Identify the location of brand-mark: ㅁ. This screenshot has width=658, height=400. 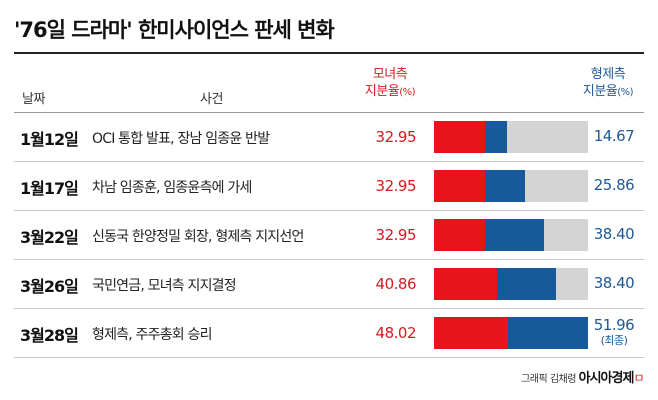
(638, 378).